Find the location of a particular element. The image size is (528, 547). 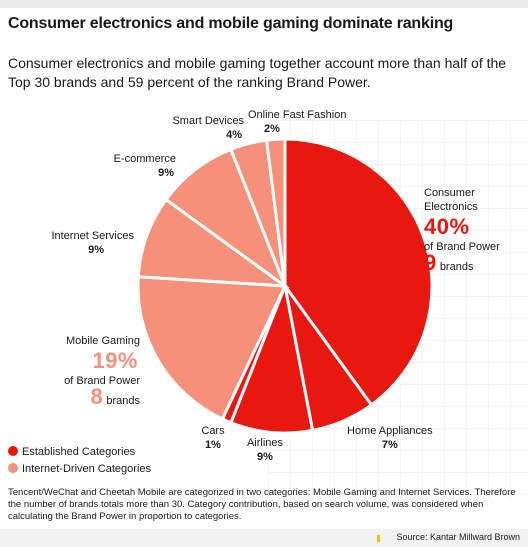

label-online-fast-fashion-pct: 2% is located at coordinates (272, 129).